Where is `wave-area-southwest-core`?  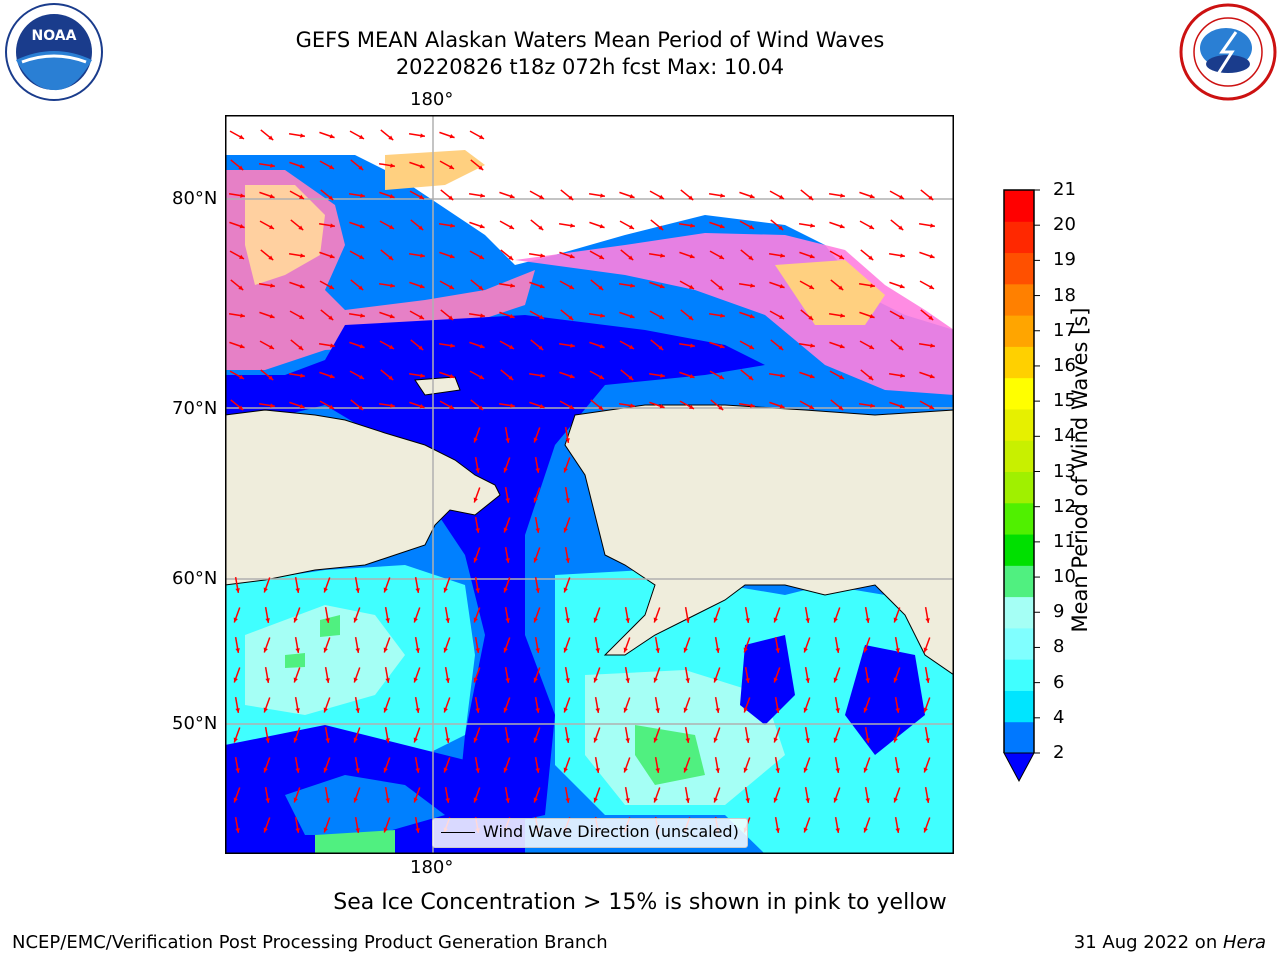 wave-area-southwest-core is located at coordinates (325, 660).